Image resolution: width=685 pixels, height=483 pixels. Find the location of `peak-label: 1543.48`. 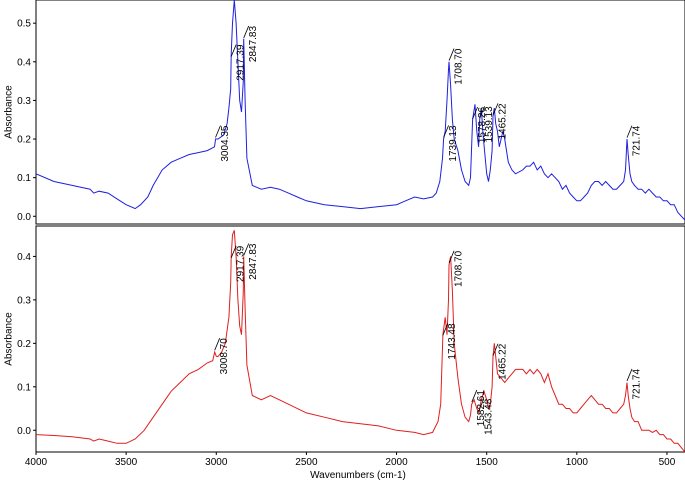

peak-label: 1543.48 is located at coordinates (488, 416).